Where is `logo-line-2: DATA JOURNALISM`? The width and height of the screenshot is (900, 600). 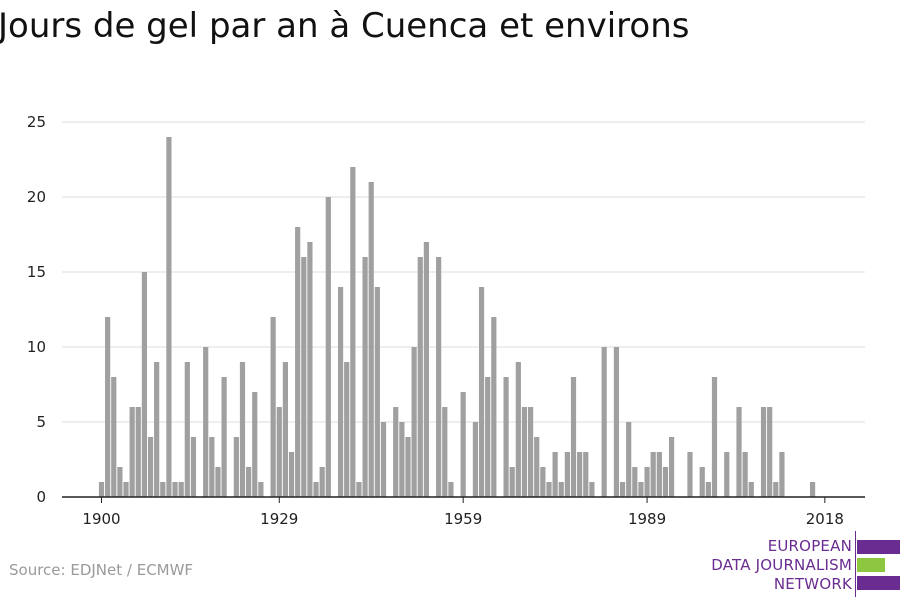
logo-line-2: DATA JOURNALISM is located at coordinates (781, 565).